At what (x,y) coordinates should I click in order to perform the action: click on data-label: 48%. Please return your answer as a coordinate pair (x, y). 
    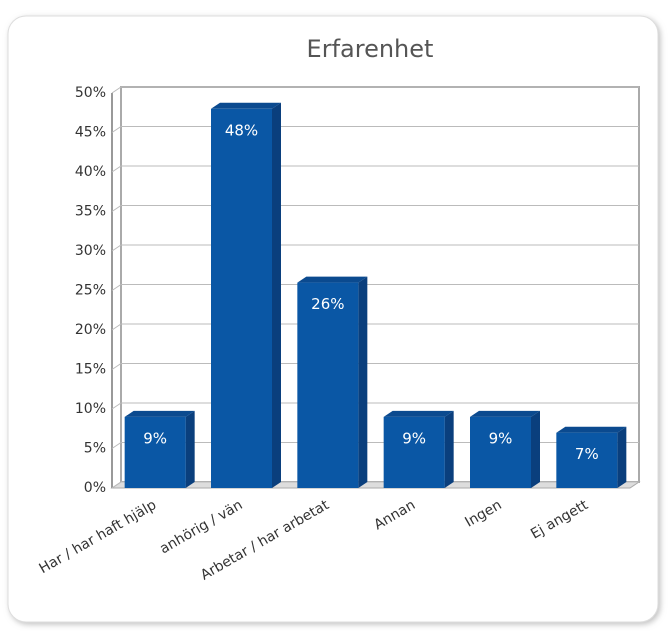
    Looking at the image, I should click on (241, 130).